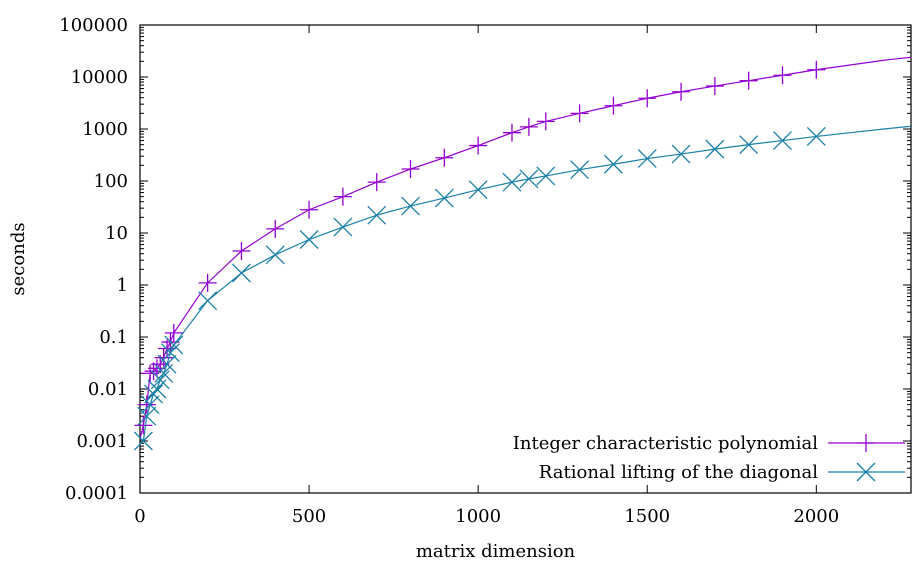  I want to click on y-tick-label: 10000, so click(99, 77).